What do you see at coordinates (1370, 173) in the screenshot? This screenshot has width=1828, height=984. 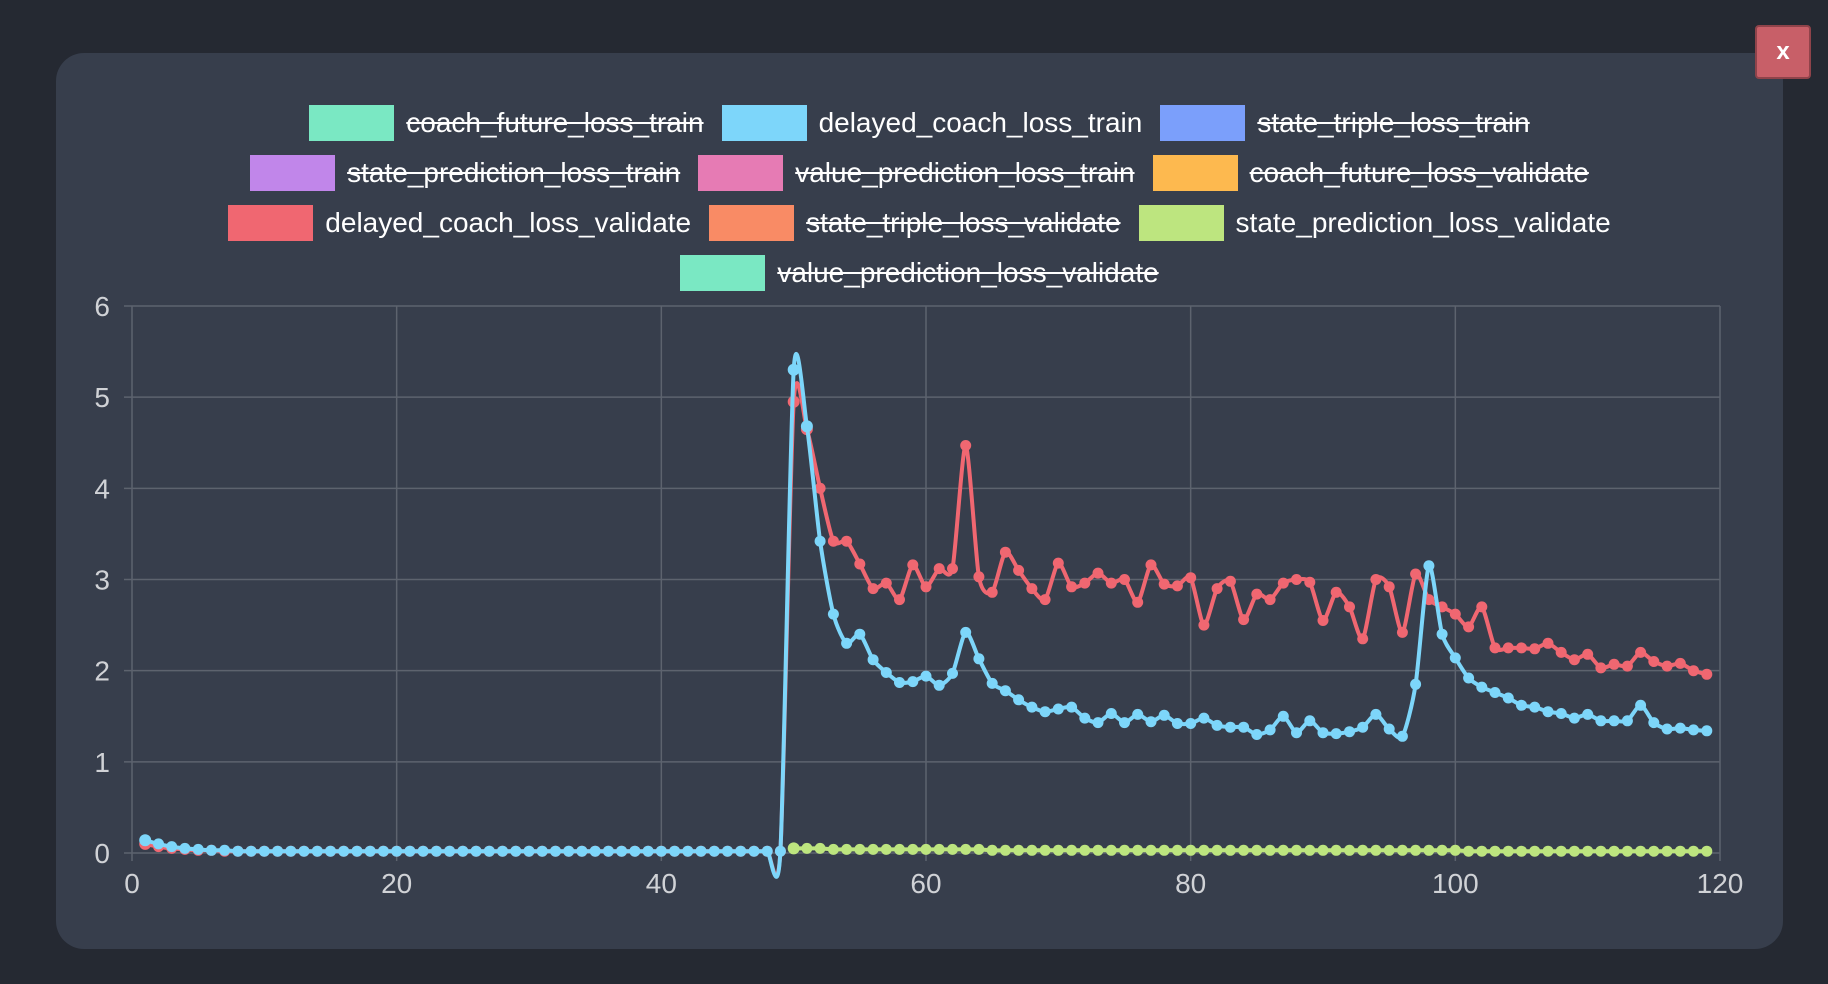 I see `legend-item-coach-future-loss-validate: coach_future_loss_validate` at bounding box center [1370, 173].